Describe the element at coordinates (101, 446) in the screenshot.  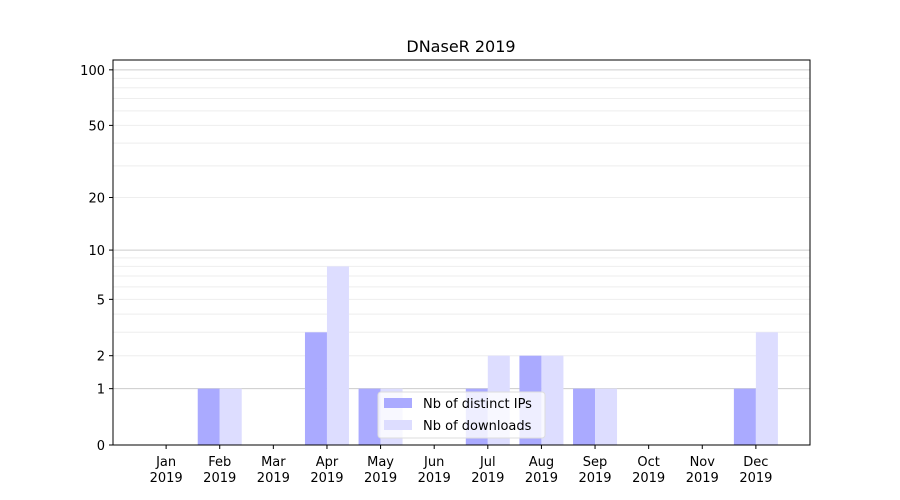
I see `y-tick-label: 0` at that location.